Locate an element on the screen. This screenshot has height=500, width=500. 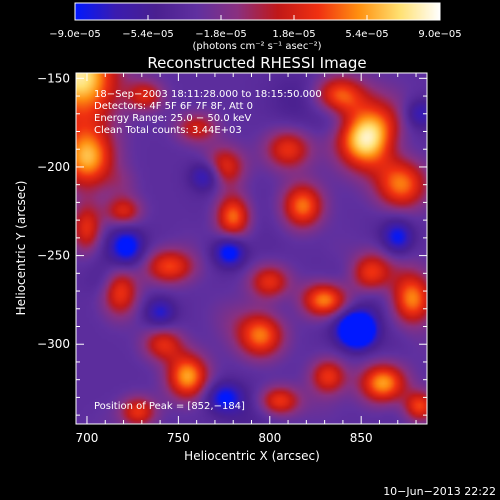
annotation-peak: Position of Peak = [852,−184] is located at coordinates (169, 406).